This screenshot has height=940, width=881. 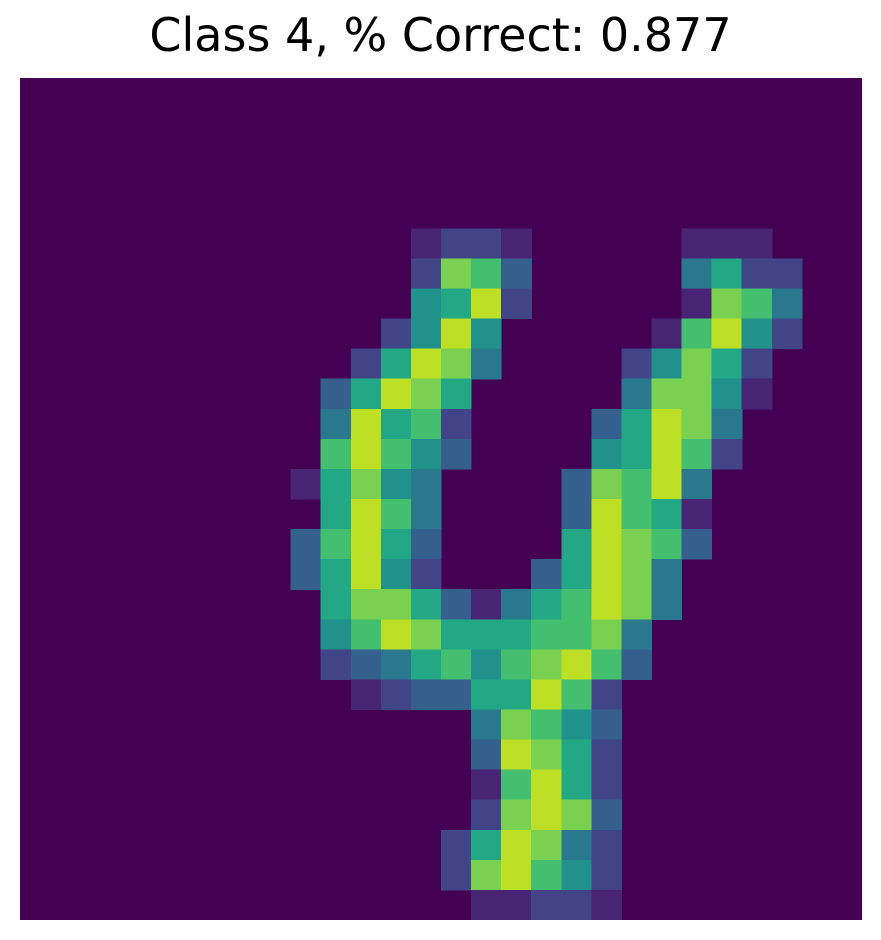 What do you see at coordinates (440, 35) in the screenshot?
I see `figure-title: Class 4, % Correct: 0.877` at bounding box center [440, 35].